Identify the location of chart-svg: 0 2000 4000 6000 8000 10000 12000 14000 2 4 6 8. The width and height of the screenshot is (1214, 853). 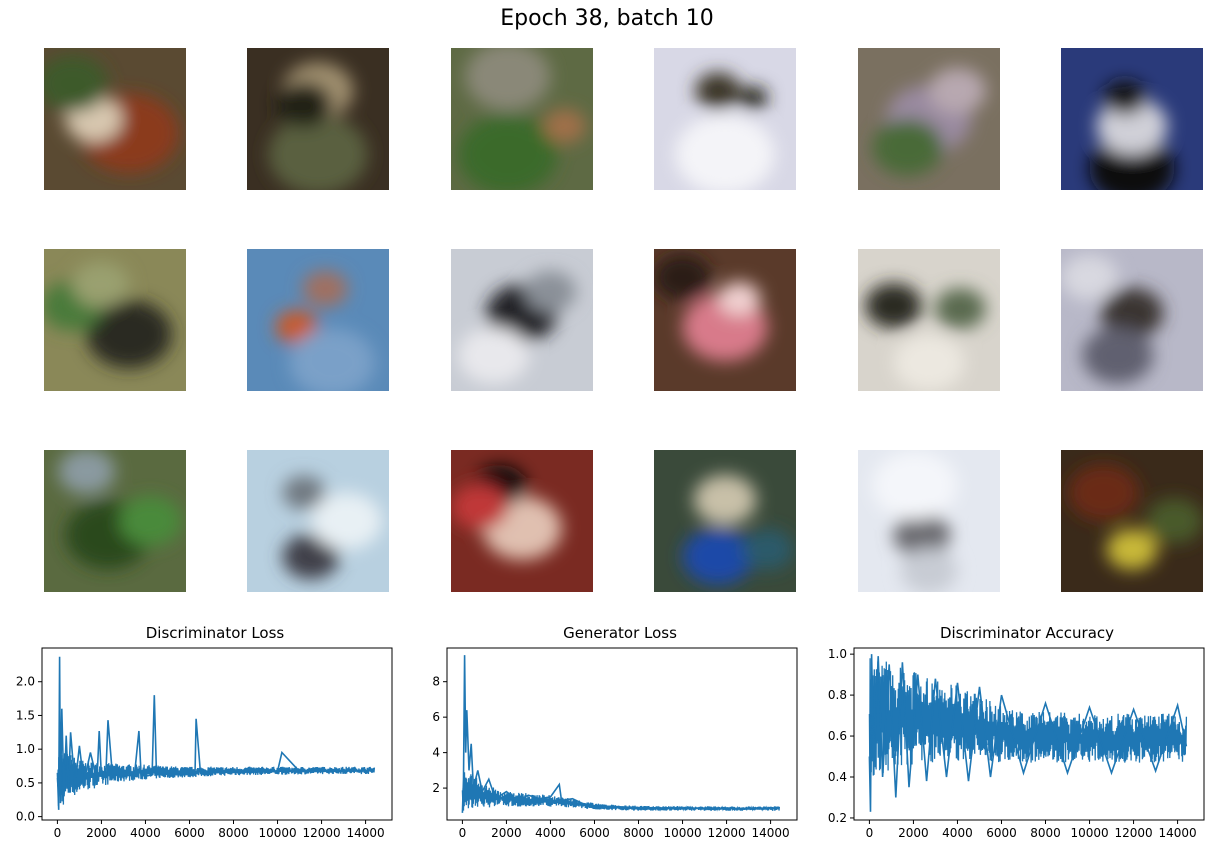
(615, 743).